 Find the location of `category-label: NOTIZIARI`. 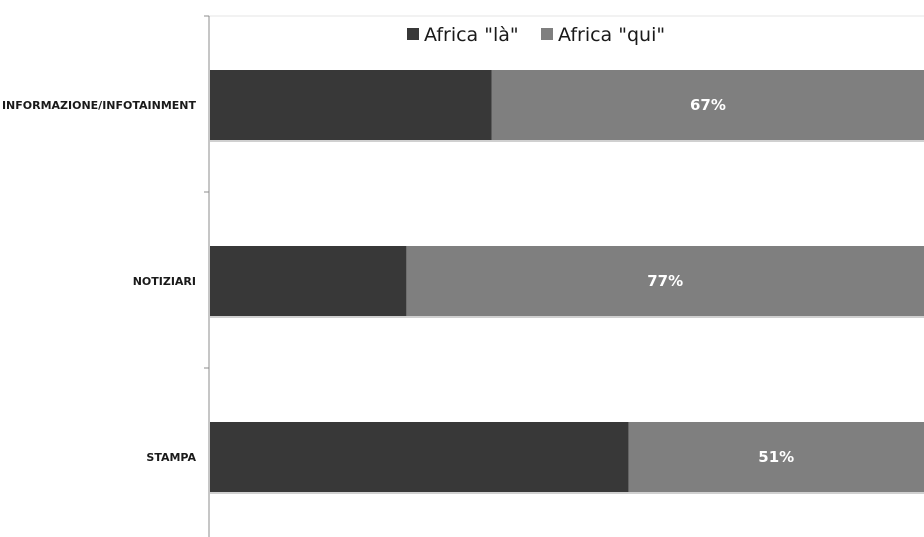

category-label: NOTIZIARI is located at coordinates (164, 281).